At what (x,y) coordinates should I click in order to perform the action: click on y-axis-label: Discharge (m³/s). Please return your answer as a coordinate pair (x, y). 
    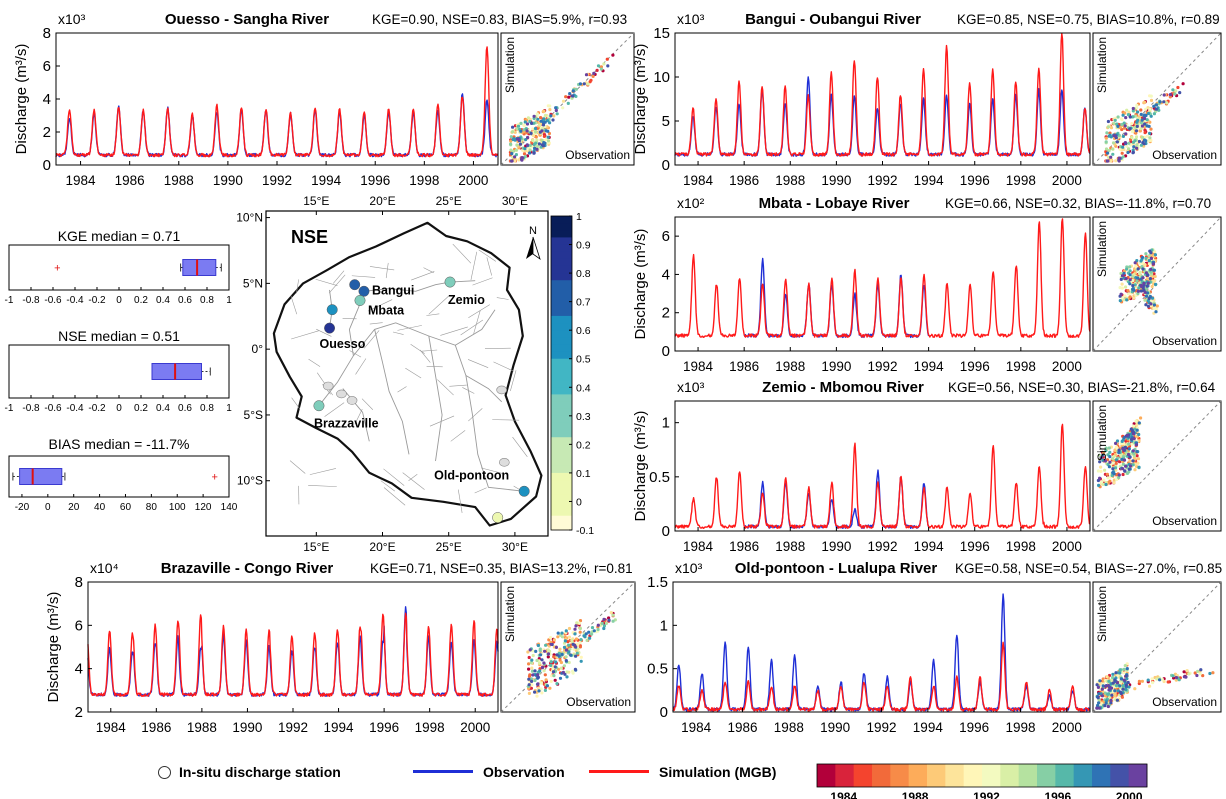
    Looking at the image, I should click on (21, 99).